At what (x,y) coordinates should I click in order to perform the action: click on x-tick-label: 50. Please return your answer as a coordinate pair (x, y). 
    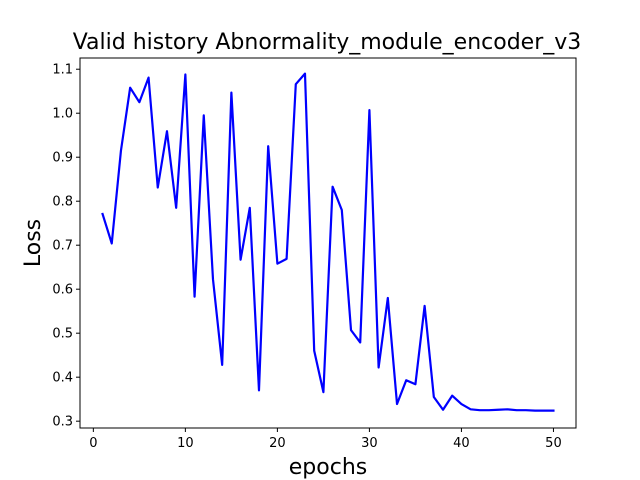
    Looking at the image, I should click on (553, 443).